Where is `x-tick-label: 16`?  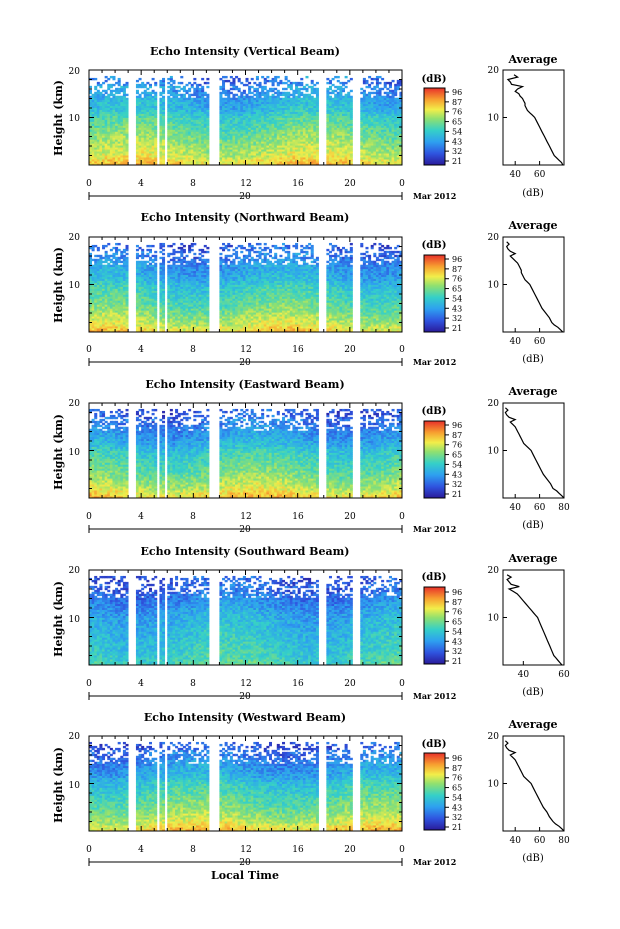 x-tick-label: 16 is located at coordinates (298, 184).